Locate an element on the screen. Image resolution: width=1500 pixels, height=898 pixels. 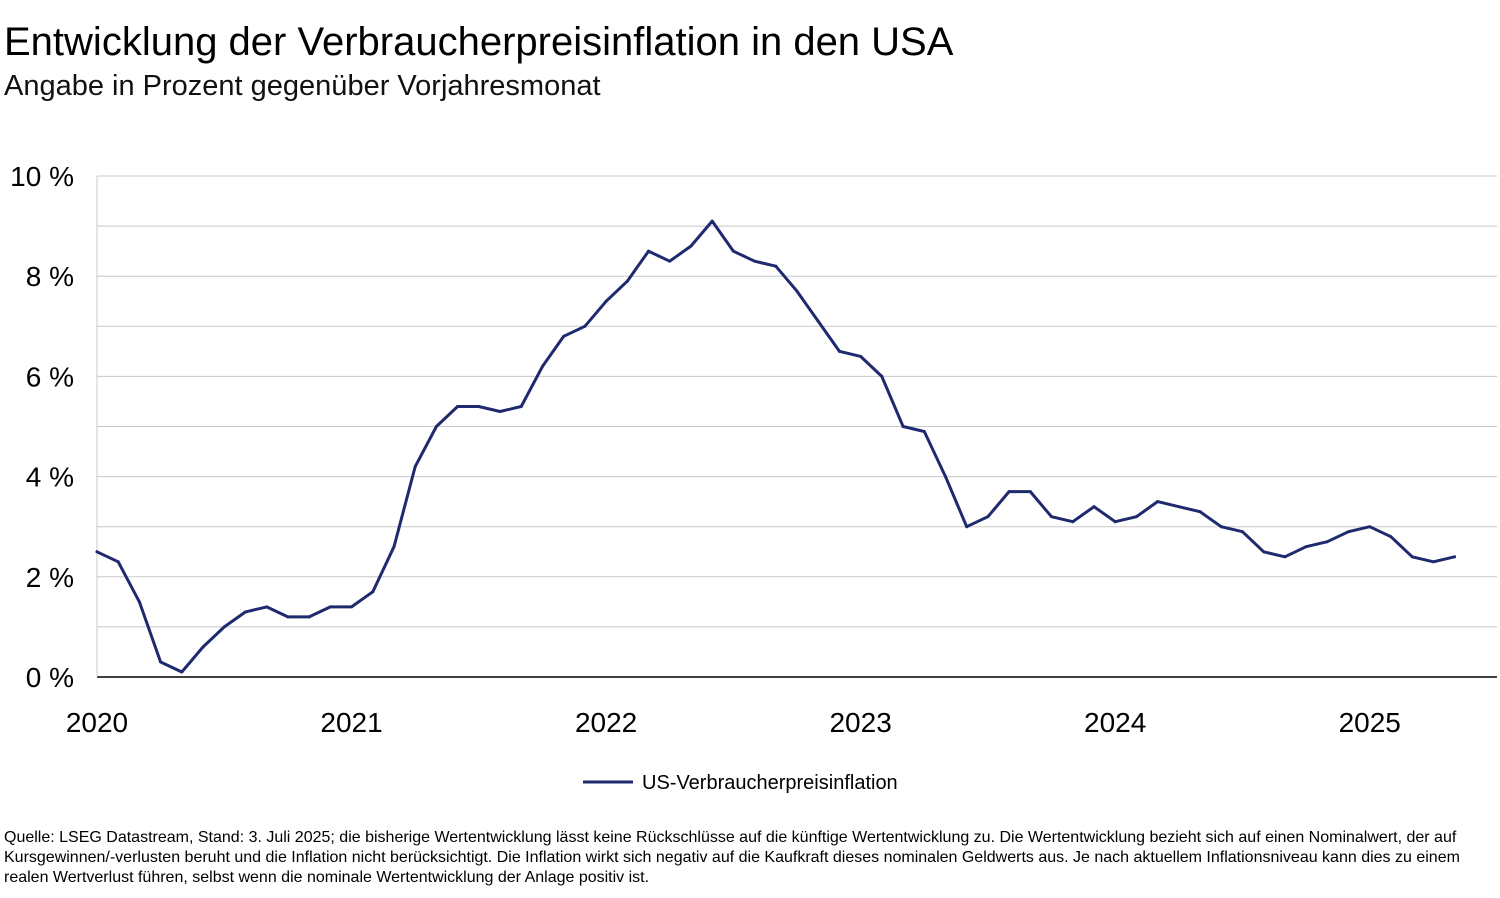
x-tick-label: 2020 is located at coordinates (97, 722).